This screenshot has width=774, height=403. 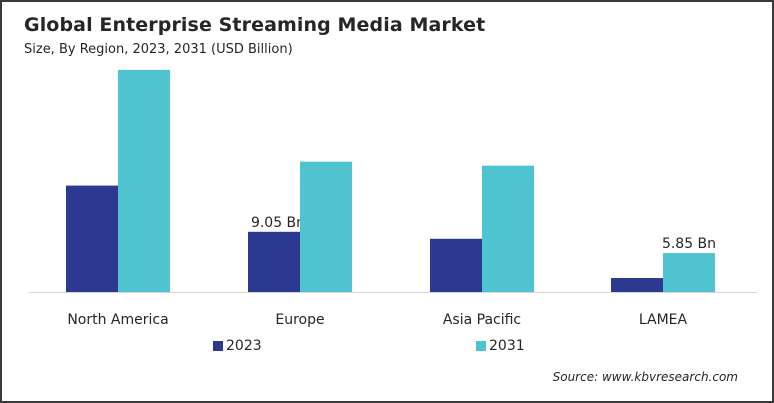 What do you see at coordinates (255, 25) in the screenshot?
I see `chart-title: Global Enterprise Streaming Media Market` at bounding box center [255, 25].